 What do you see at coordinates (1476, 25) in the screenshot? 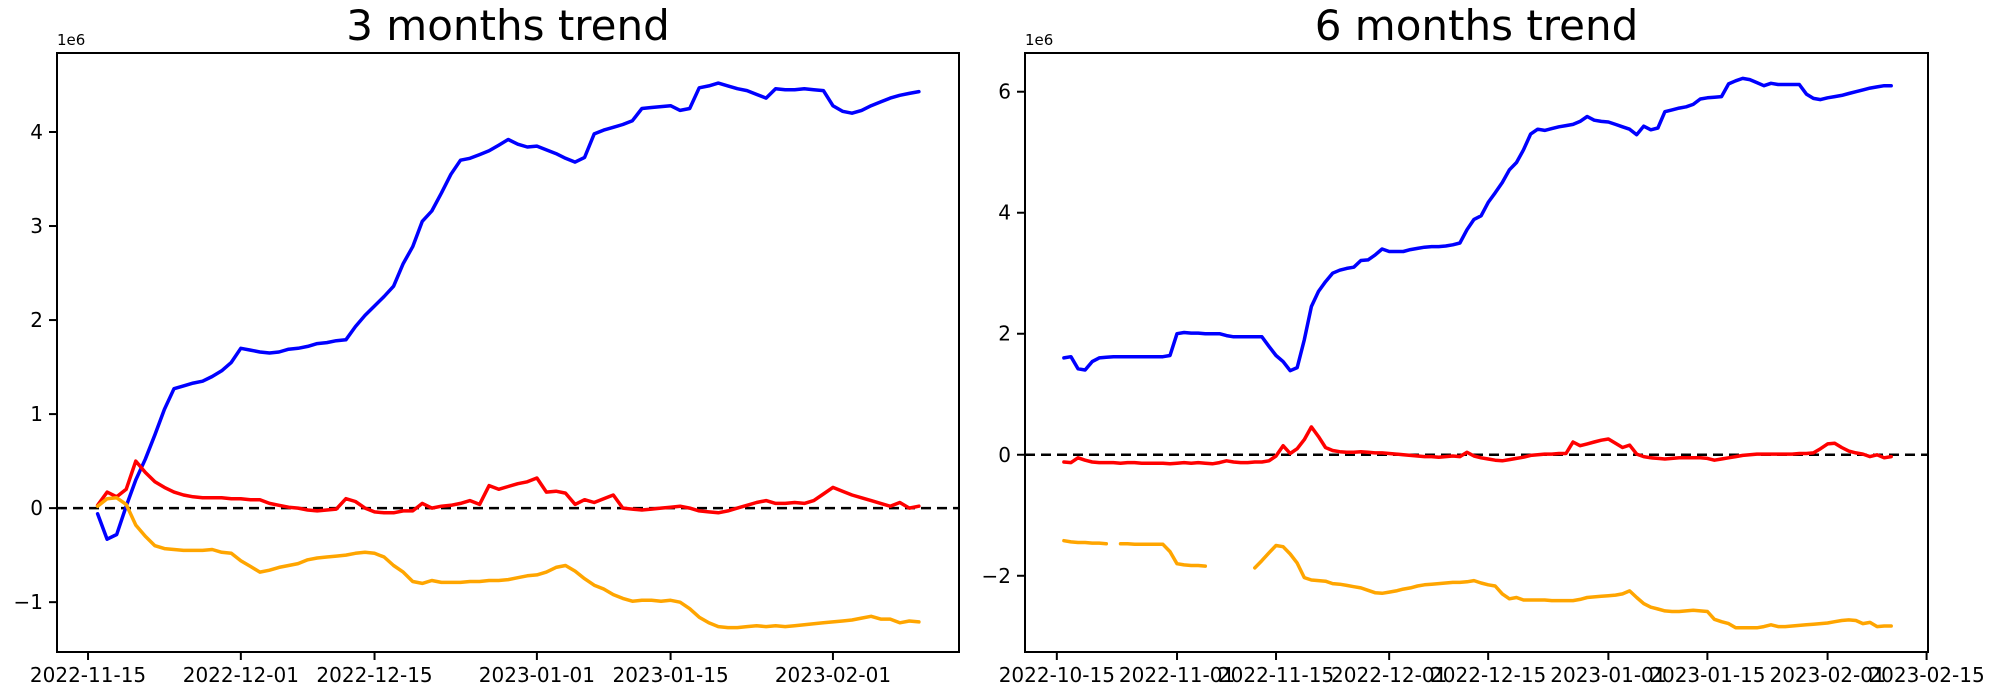
I see `chart-title-6-months: 6 months trend` at bounding box center [1476, 25].